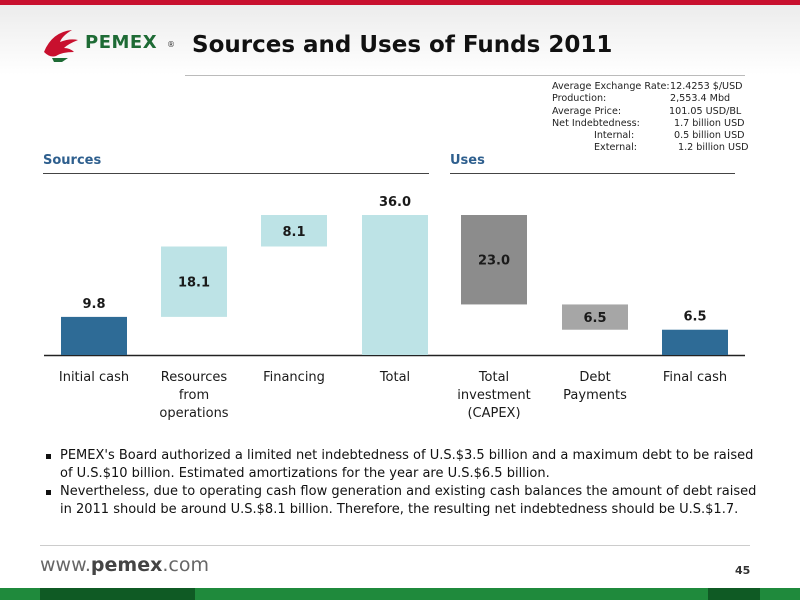  What do you see at coordinates (65, 565) in the screenshot?
I see `footer-url-prefix: www.` at bounding box center [65, 565].